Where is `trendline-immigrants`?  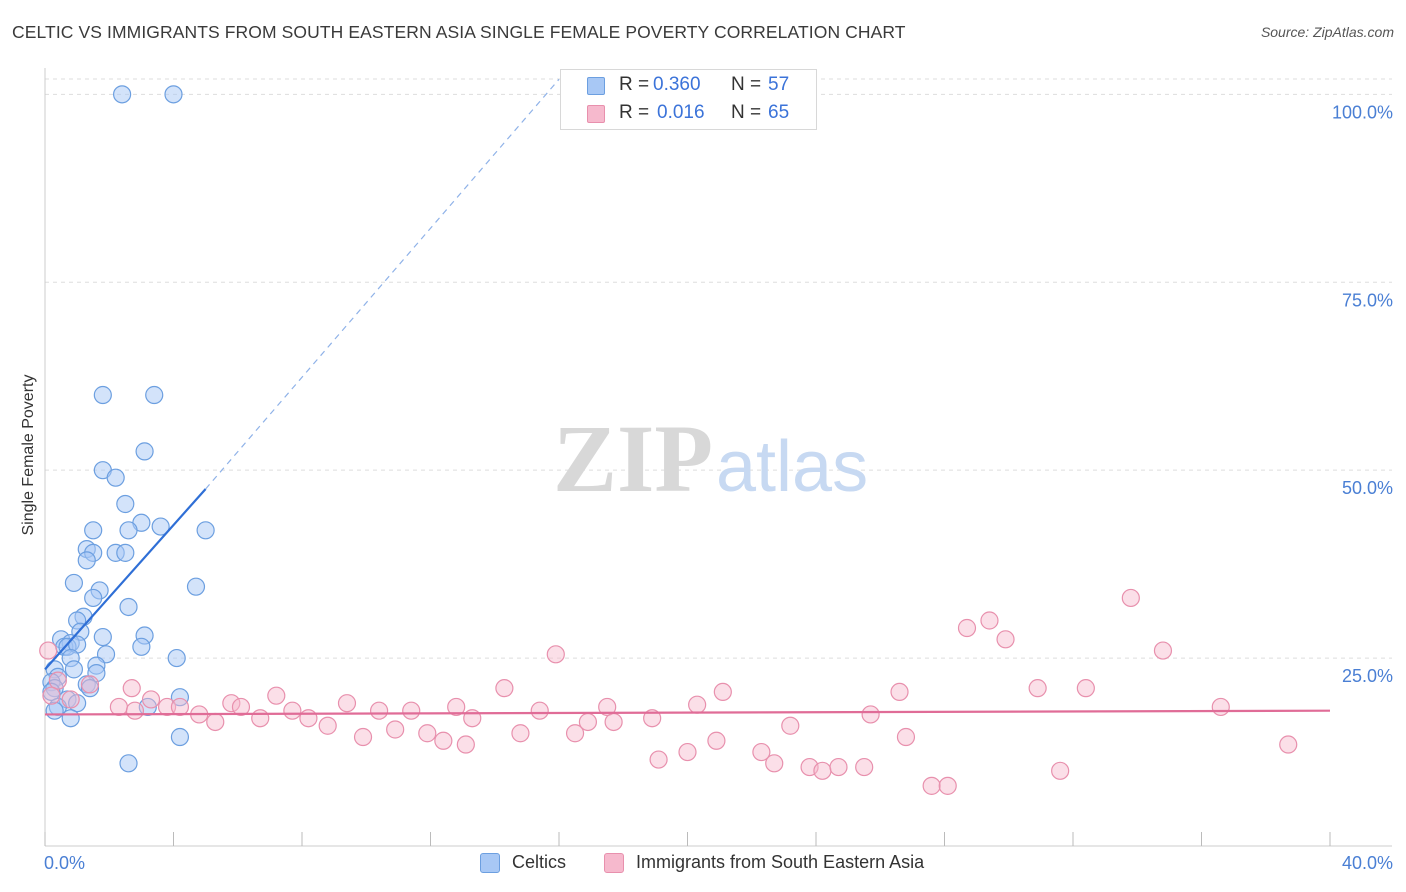 trendline-immigrants is located at coordinates (687, 712).